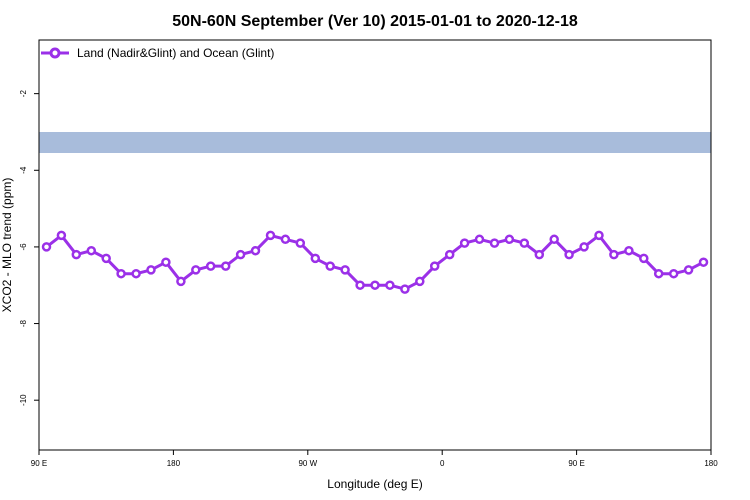 This screenshot has width=750, height=500. What do you see at coordinates (375, 262) in the screenshot?
I see `series-layer` at bounding box center [375, 262].